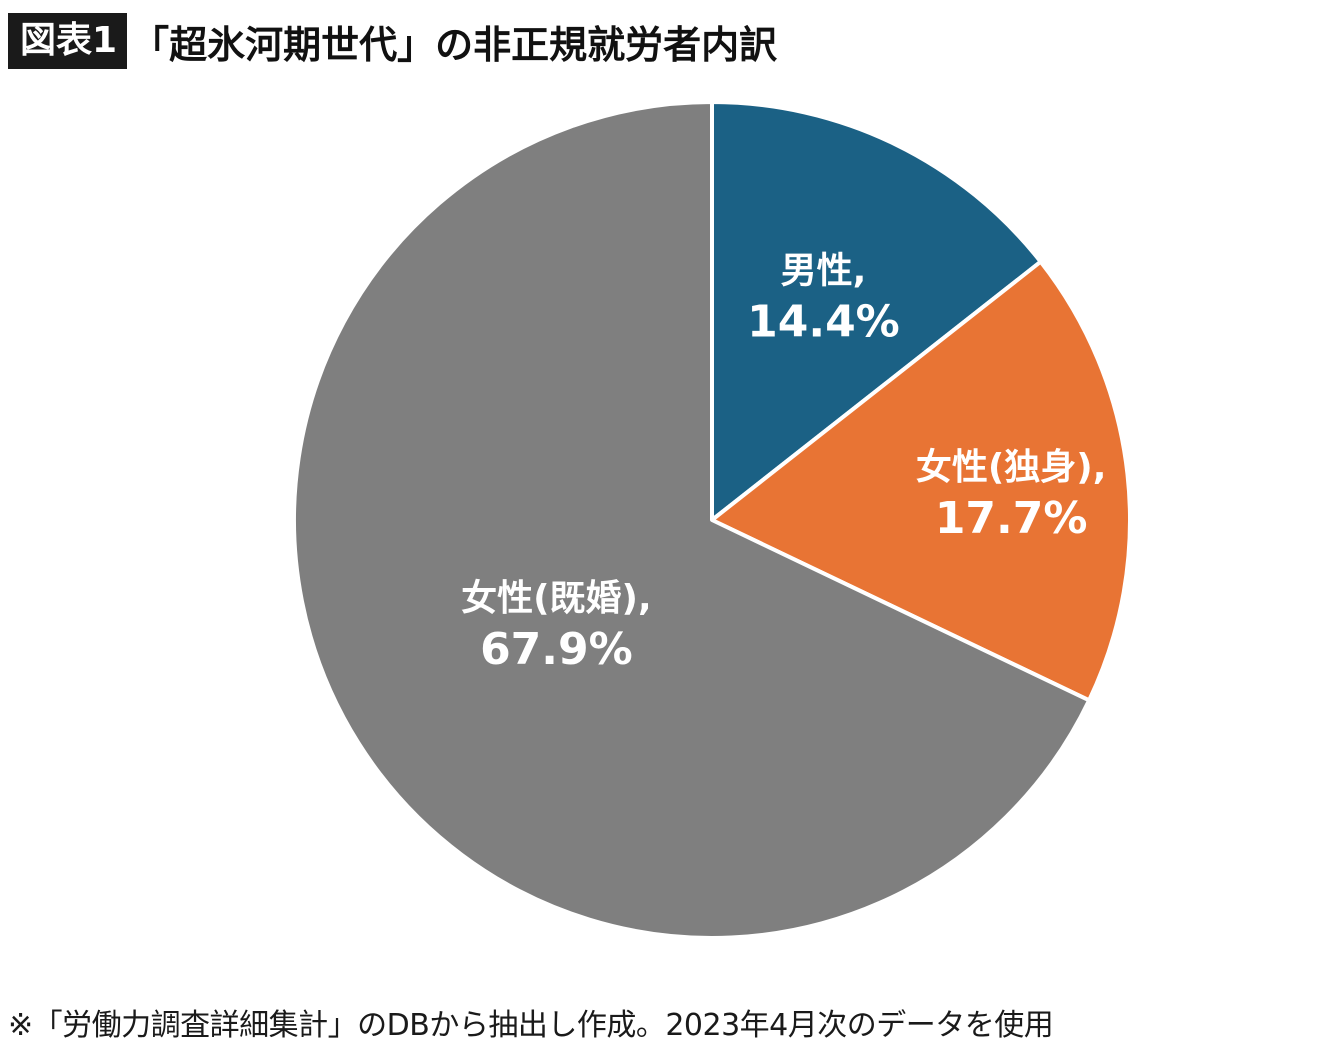 The width and height of the screenshot is (1340, 1048). Describe the element at coordinates (556, 649) in the screenshot. I see `slice-value-label-3: 67.9%` at that location.